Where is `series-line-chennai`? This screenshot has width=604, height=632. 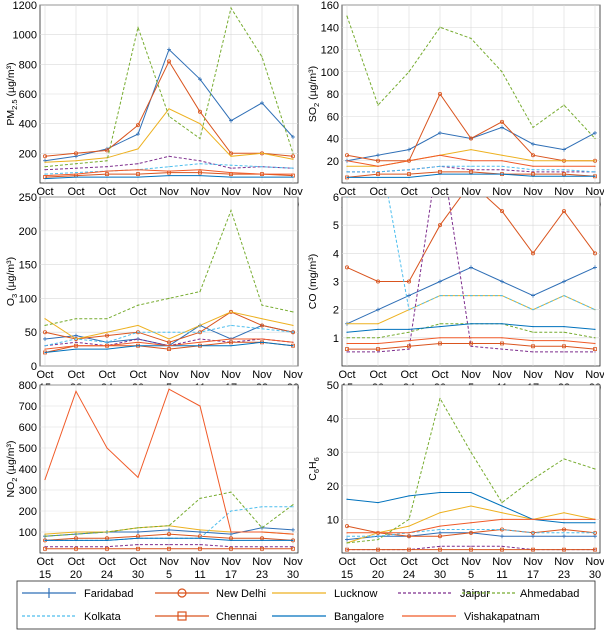 series-line-chennai is located at coordinates (471, 346).